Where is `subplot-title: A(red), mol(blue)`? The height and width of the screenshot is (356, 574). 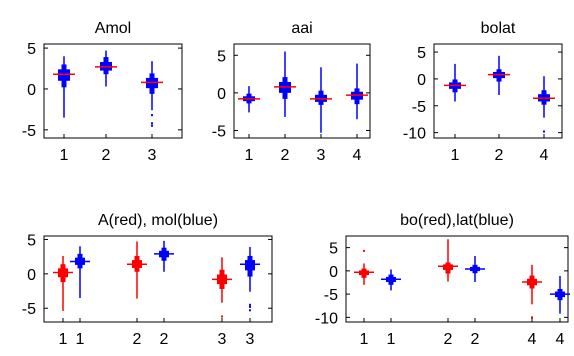 subplot-title: A(red), mol(blue) is located at coordinates (158, 220).